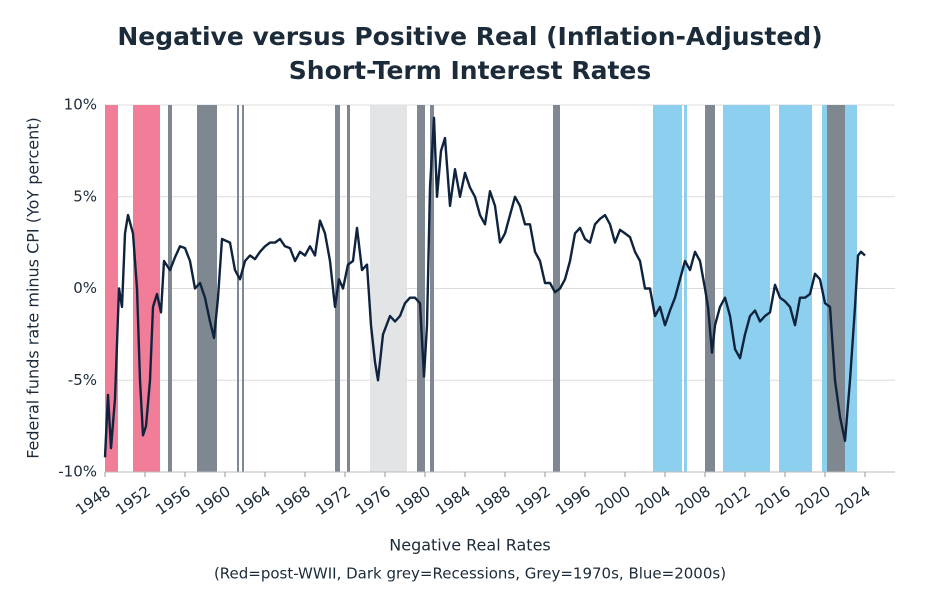 The height and width of the screenshot is (600, 940). I want to click on x-axis-label: Negative Real Rates, so click(470, 545).